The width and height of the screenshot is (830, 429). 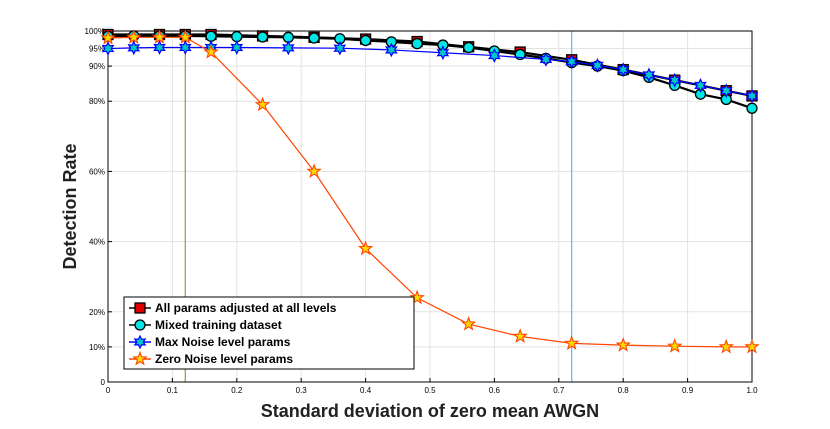 I want to click on y-tick-label: 60%, so click(x=97, y=171).